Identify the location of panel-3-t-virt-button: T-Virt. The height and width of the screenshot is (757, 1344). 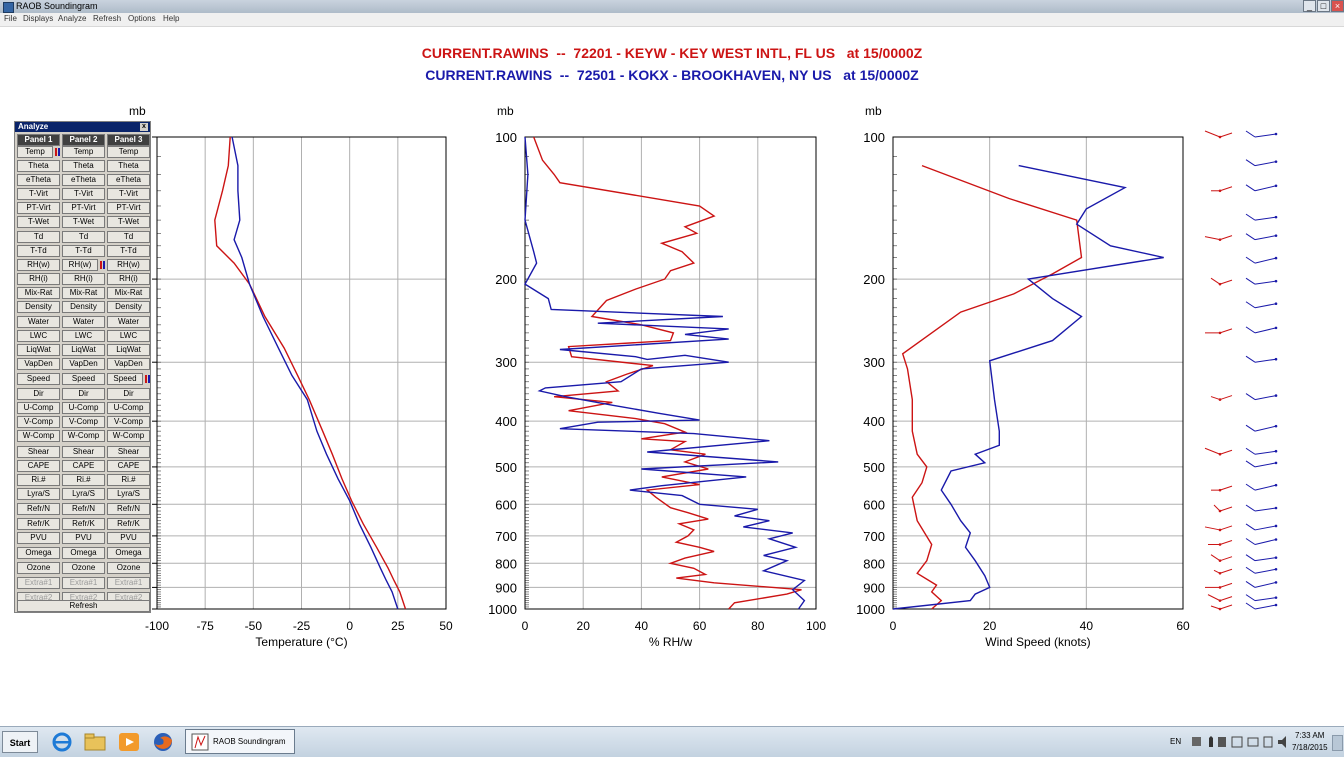
(128, 194).